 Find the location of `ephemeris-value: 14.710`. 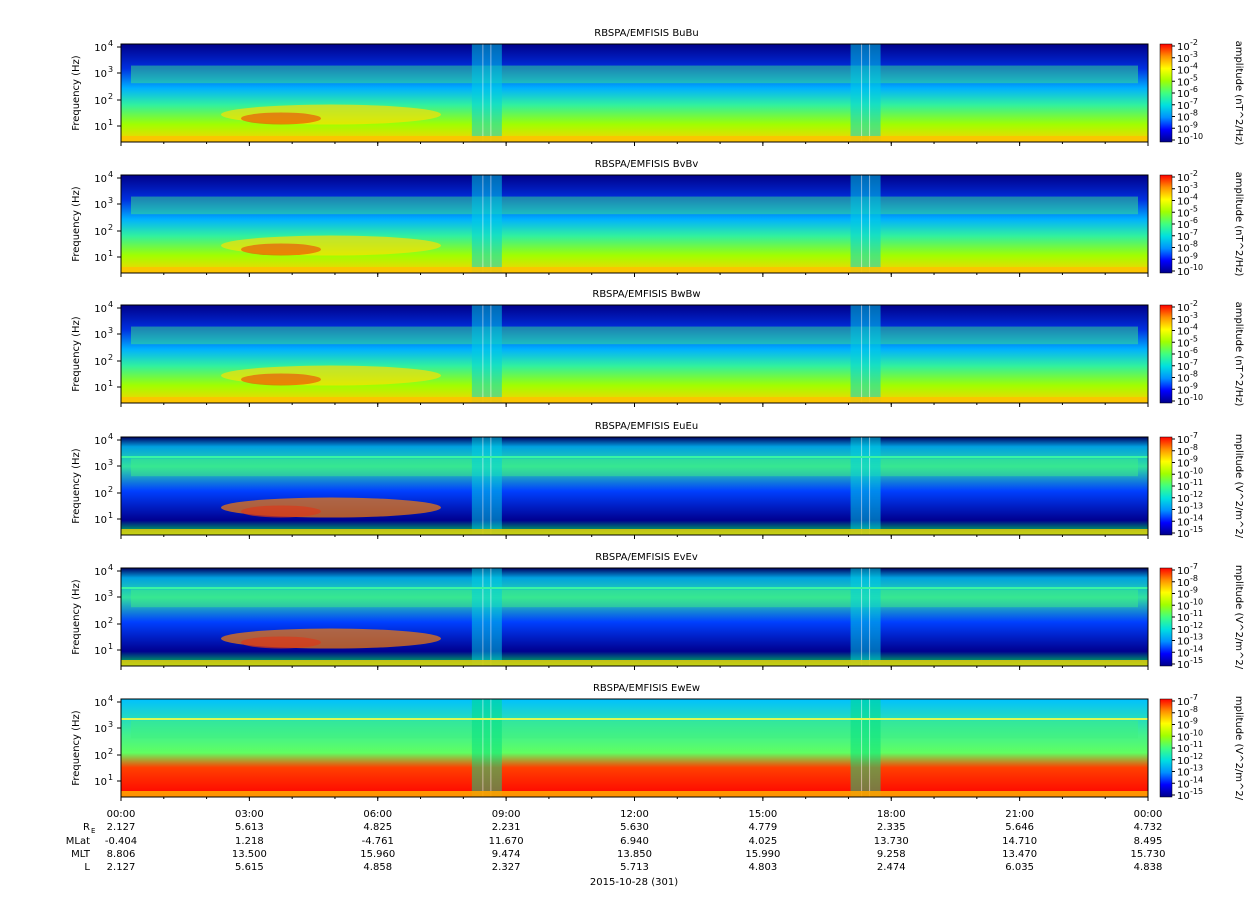

ephemeris-value: 14.710 is located at coordinates (1019, 841).